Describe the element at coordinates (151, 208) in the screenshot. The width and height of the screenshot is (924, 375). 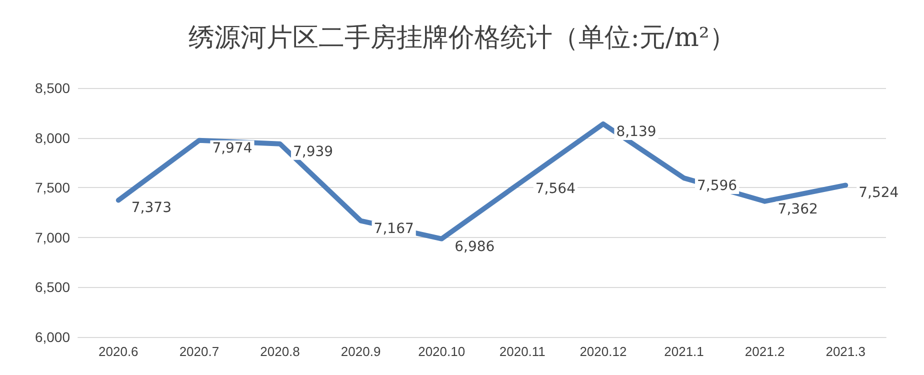
I see `data-label: 7,373` at that location.